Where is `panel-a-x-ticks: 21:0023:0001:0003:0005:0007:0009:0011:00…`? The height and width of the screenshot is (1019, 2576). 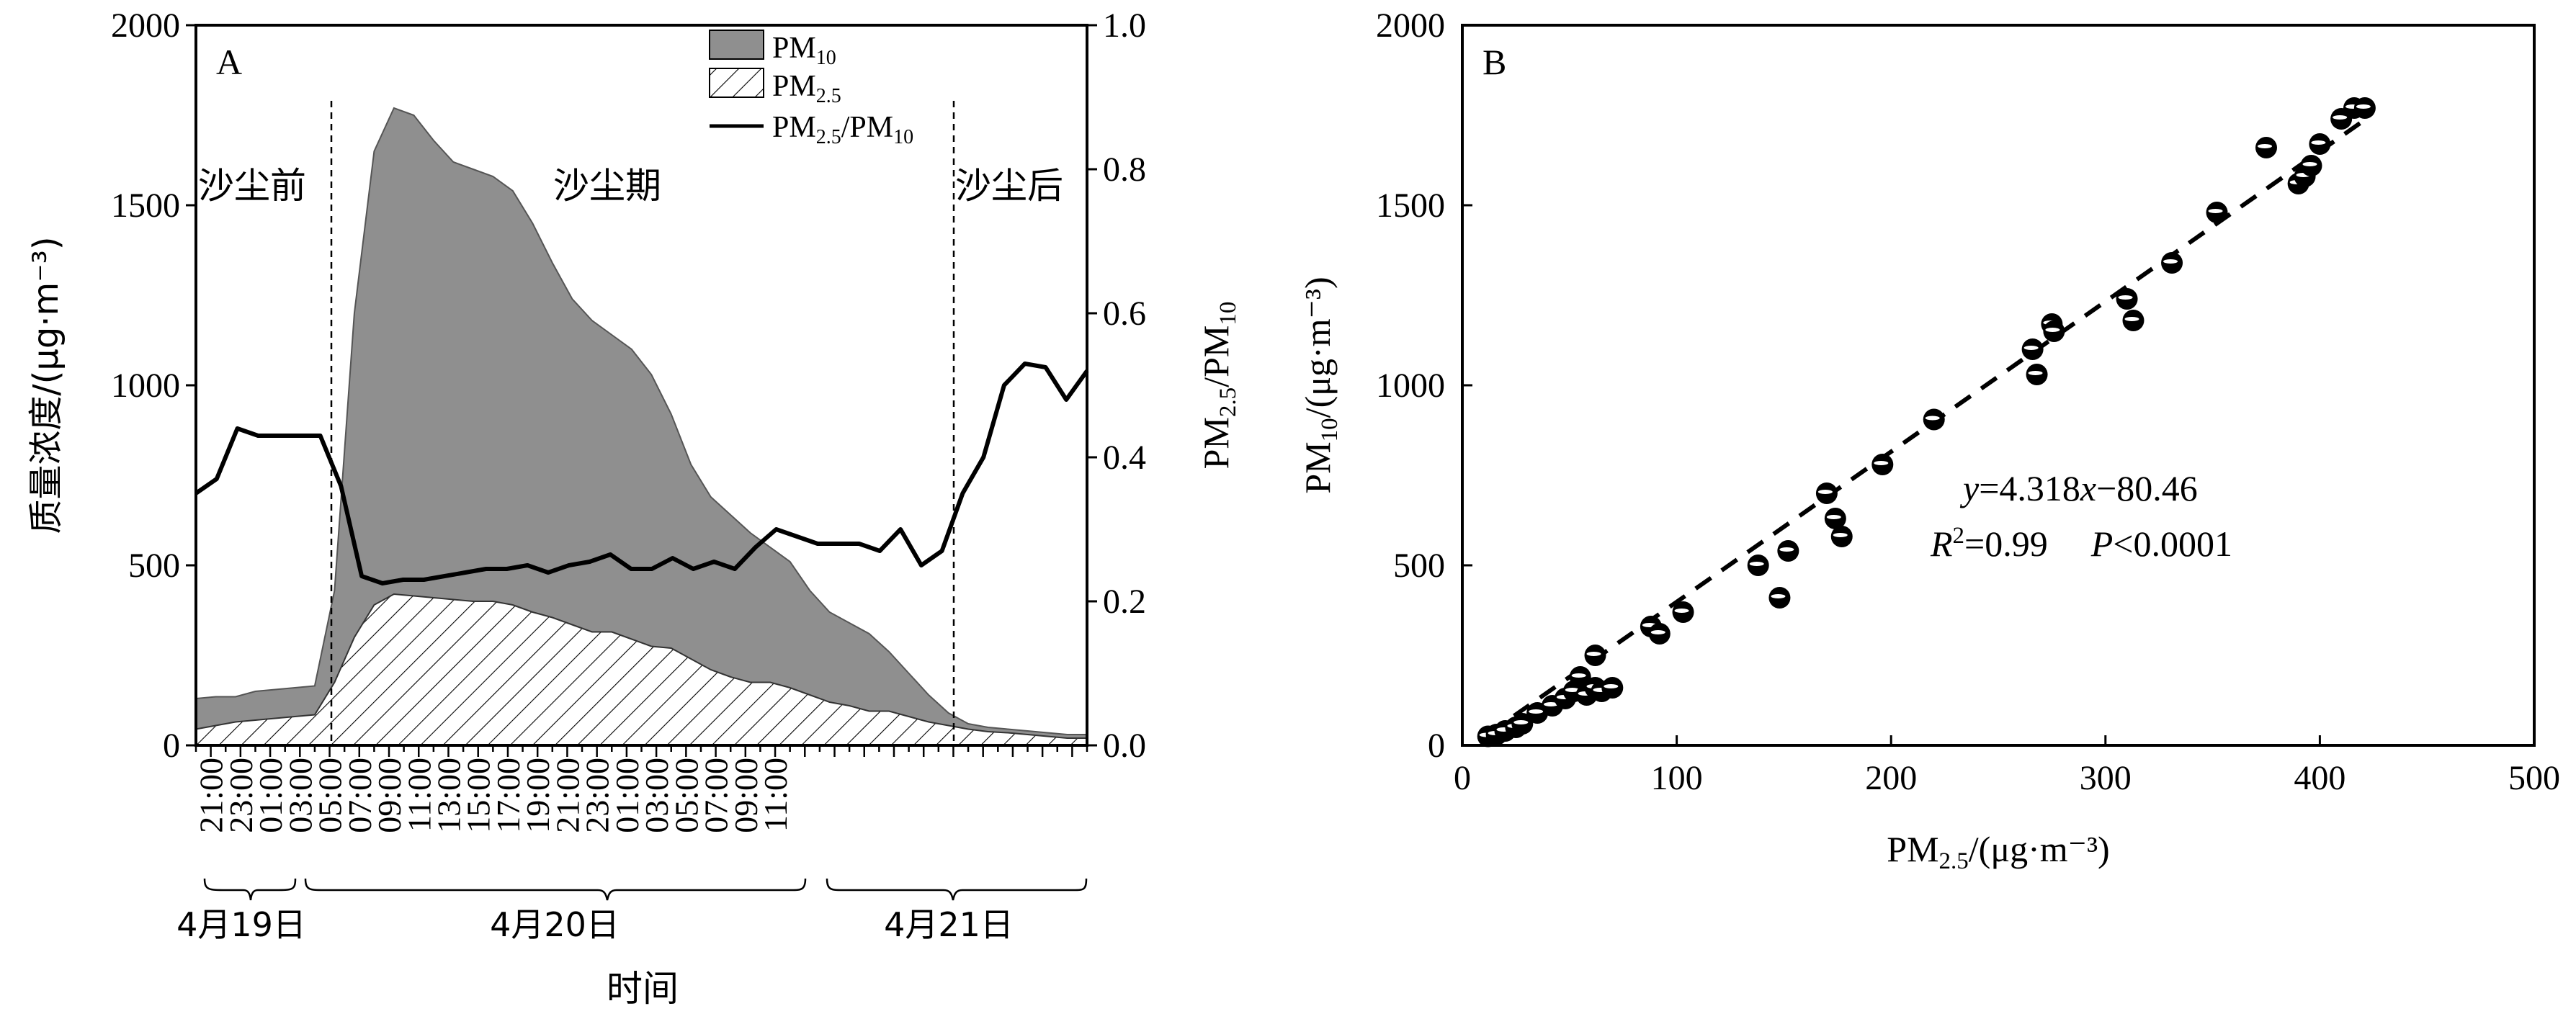 panel-a-x-ticks: 21:0023:0001:0003:0005:0007:0009:0011:00… is located at coordinates (640, 789).